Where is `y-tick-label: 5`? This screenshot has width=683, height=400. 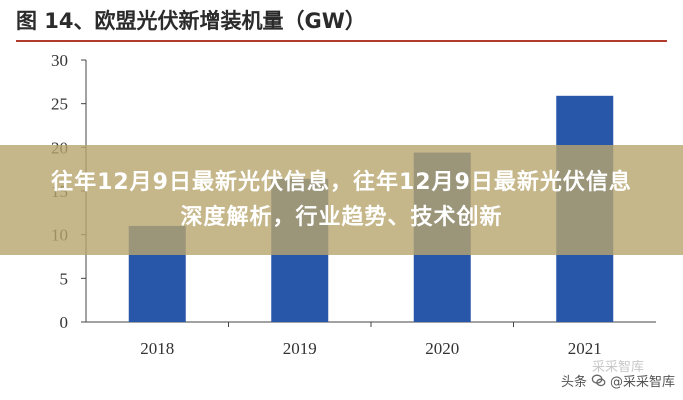 y-tick-label: 5 is located at coordinates (64, 278).